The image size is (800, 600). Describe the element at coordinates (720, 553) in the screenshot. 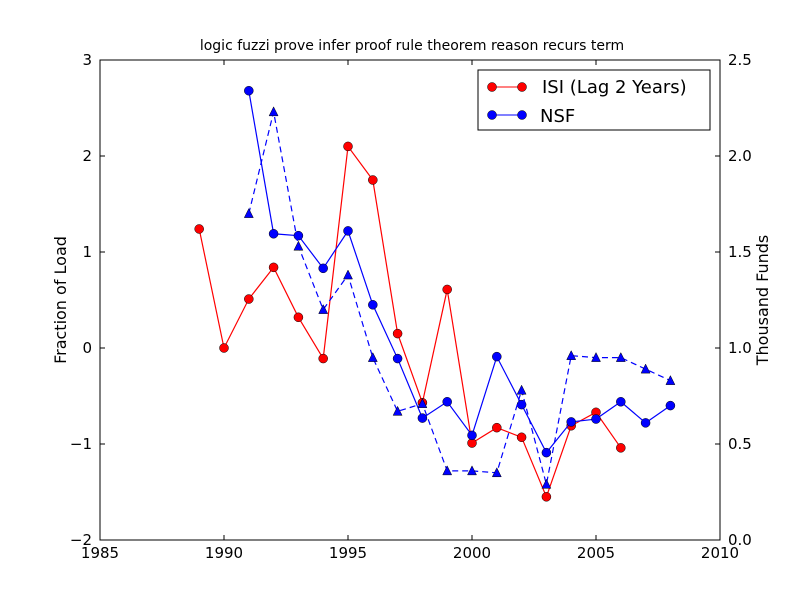

I see `x-tick-label: 2010` at that location.